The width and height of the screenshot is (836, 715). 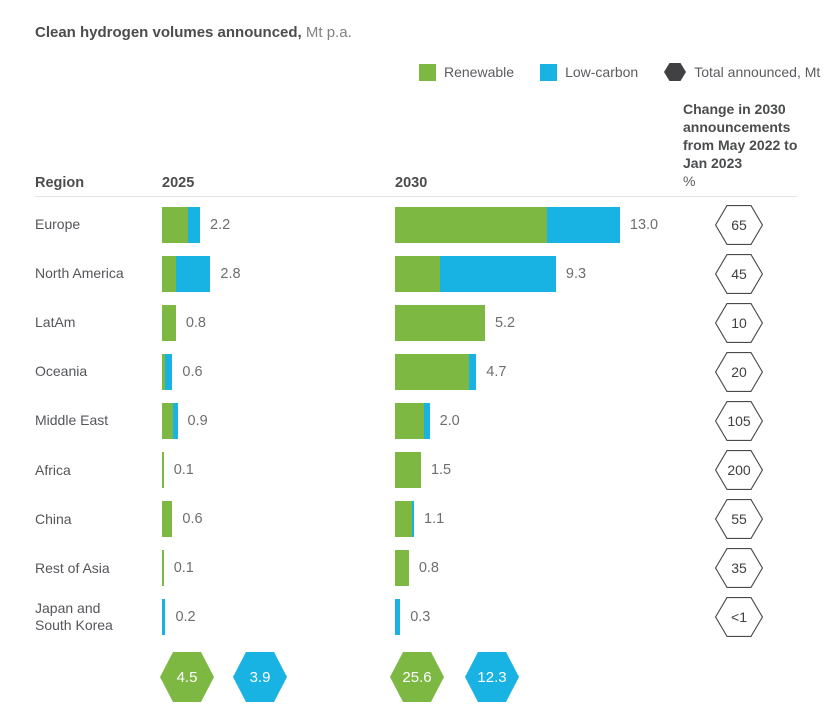 I want to click on bar-2030-value: 0.8, so click(x=428, y=568).